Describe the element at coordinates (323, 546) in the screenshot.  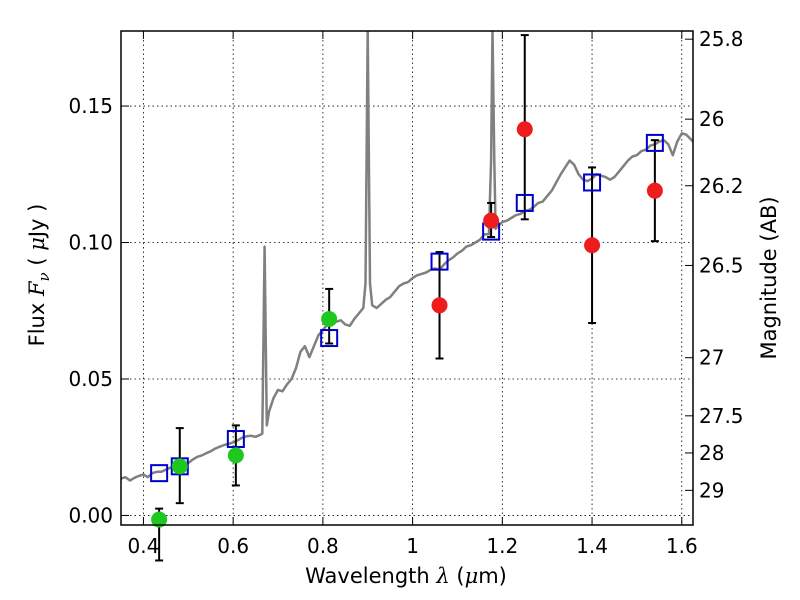
I see `x-tick-label-2: 0.8` at that location.